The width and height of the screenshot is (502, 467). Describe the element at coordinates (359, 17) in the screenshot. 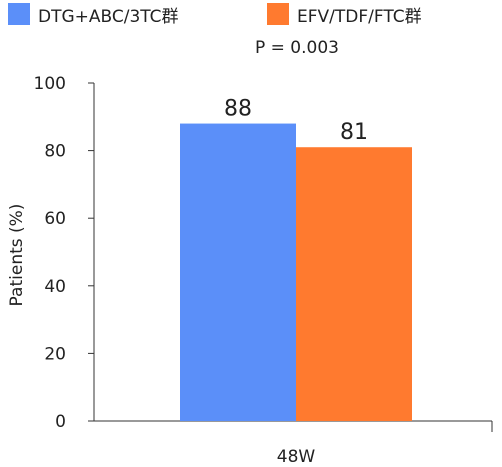

I see `legend-label-efv: EFV/TDF/FTC群` at that location.